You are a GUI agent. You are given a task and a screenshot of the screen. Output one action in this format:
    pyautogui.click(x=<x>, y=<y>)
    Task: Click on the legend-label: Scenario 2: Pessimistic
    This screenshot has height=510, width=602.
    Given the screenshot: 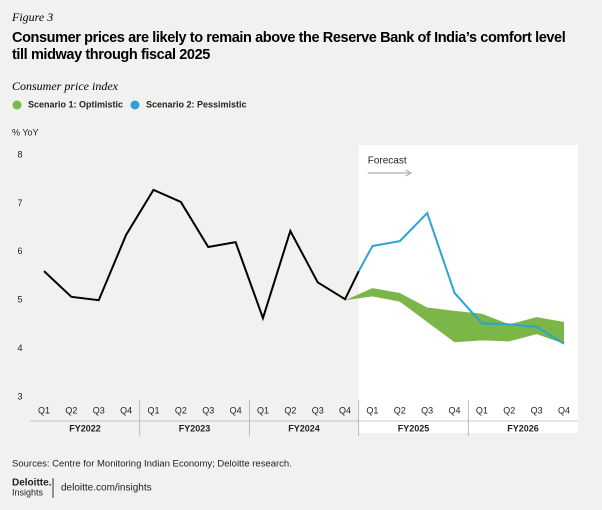 What is the action you would take?
    pyautogui.click(x=196, y=104)
    